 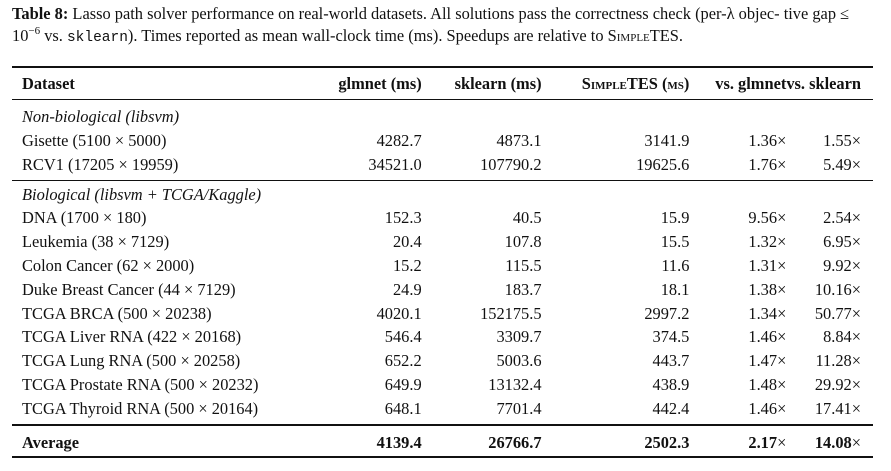 I want to click on cell-value: 1.38, so click(x=763, y=289).